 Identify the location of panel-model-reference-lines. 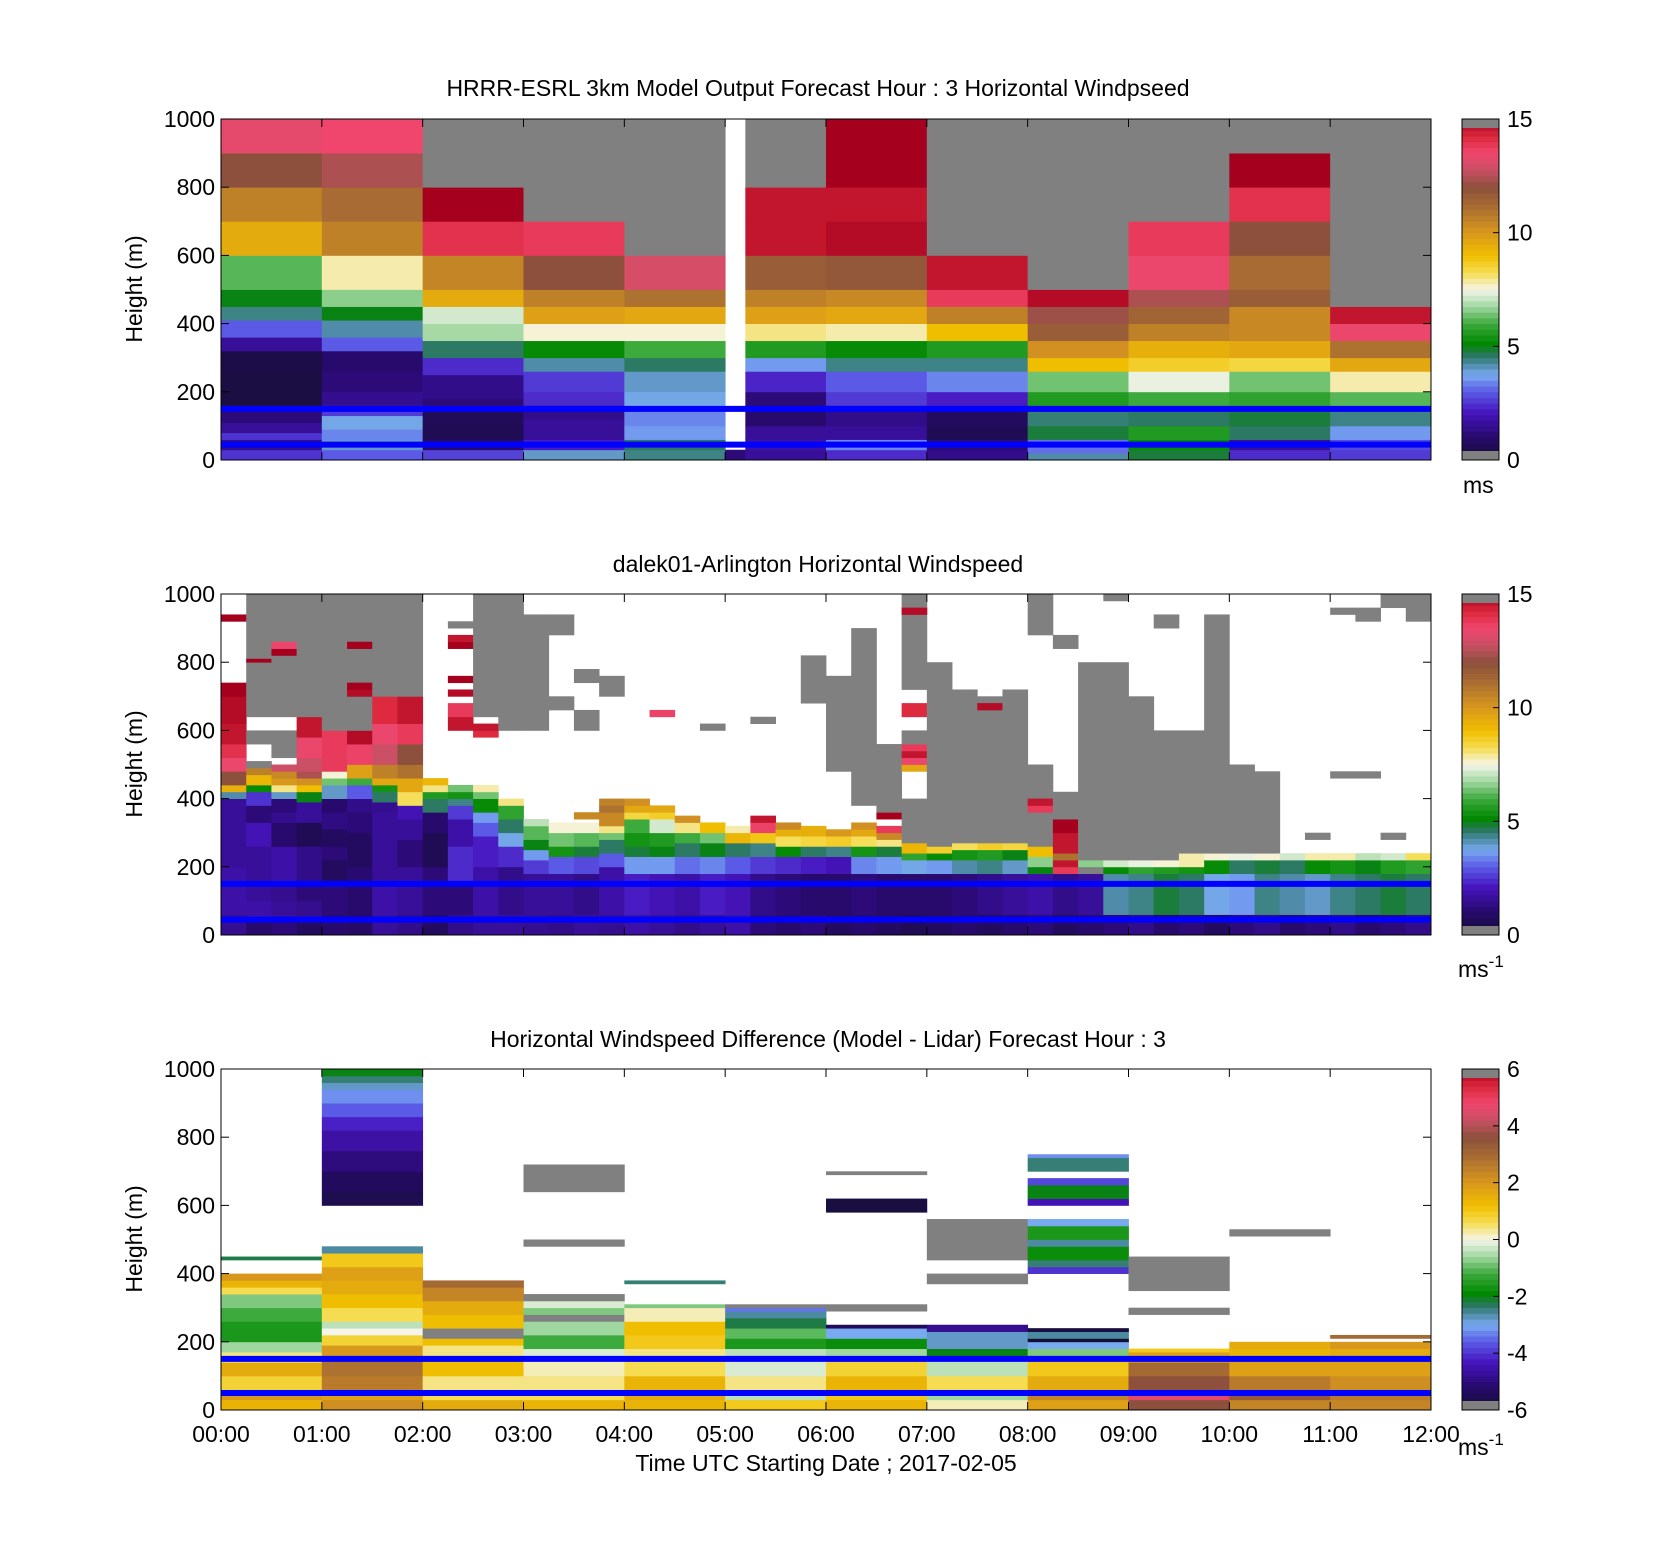
(826, 426).